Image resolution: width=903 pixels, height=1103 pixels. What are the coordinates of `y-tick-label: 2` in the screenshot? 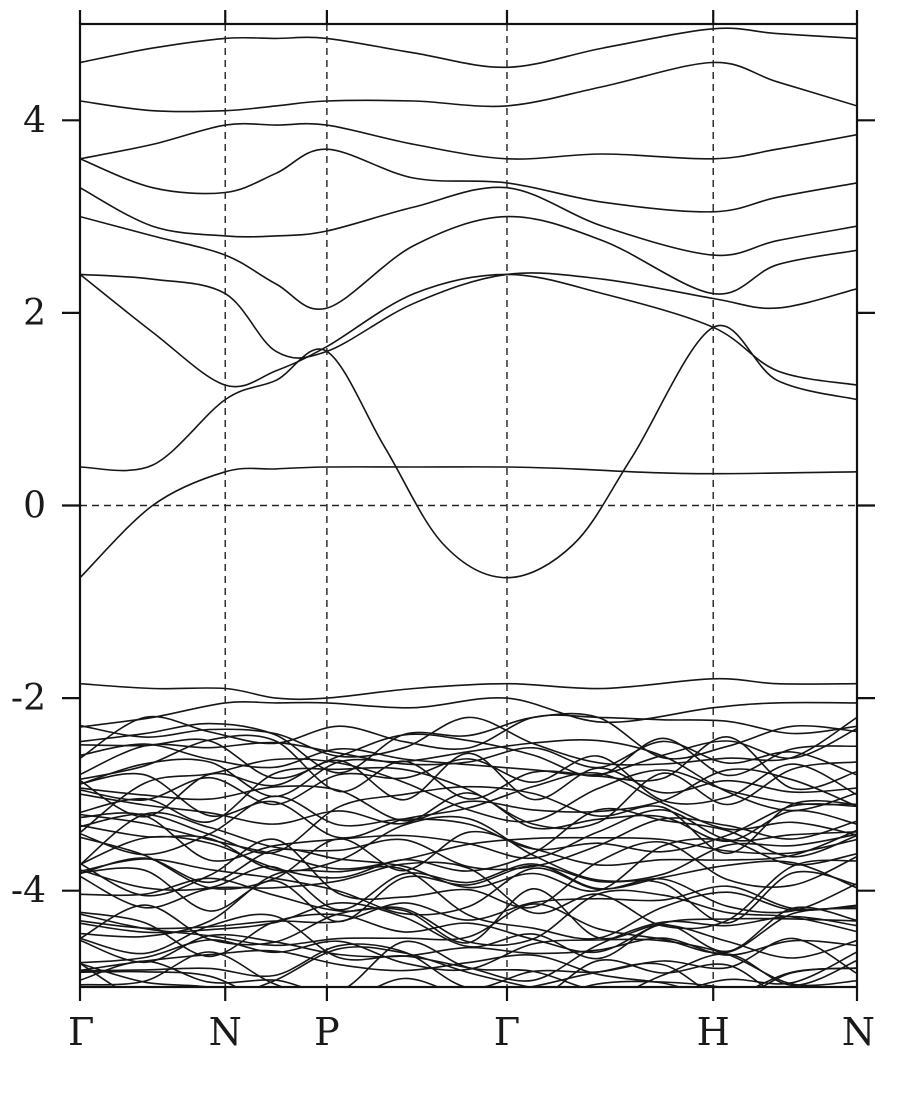 It's located at (34, 313).